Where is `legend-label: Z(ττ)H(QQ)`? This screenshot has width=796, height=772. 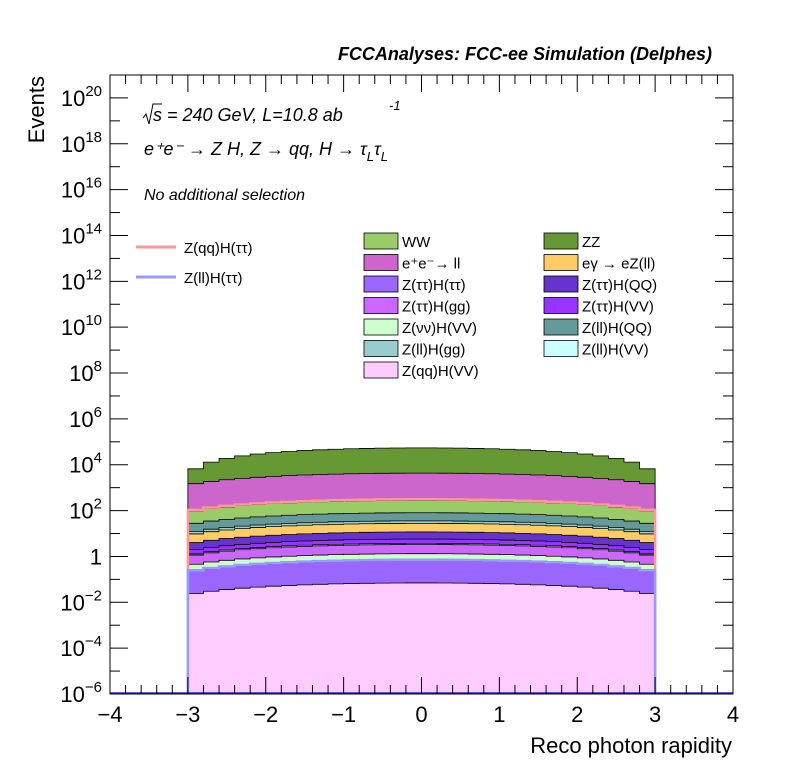
legend-label: Z(ττ)H(QQ) is located at coordinates (619, 285).